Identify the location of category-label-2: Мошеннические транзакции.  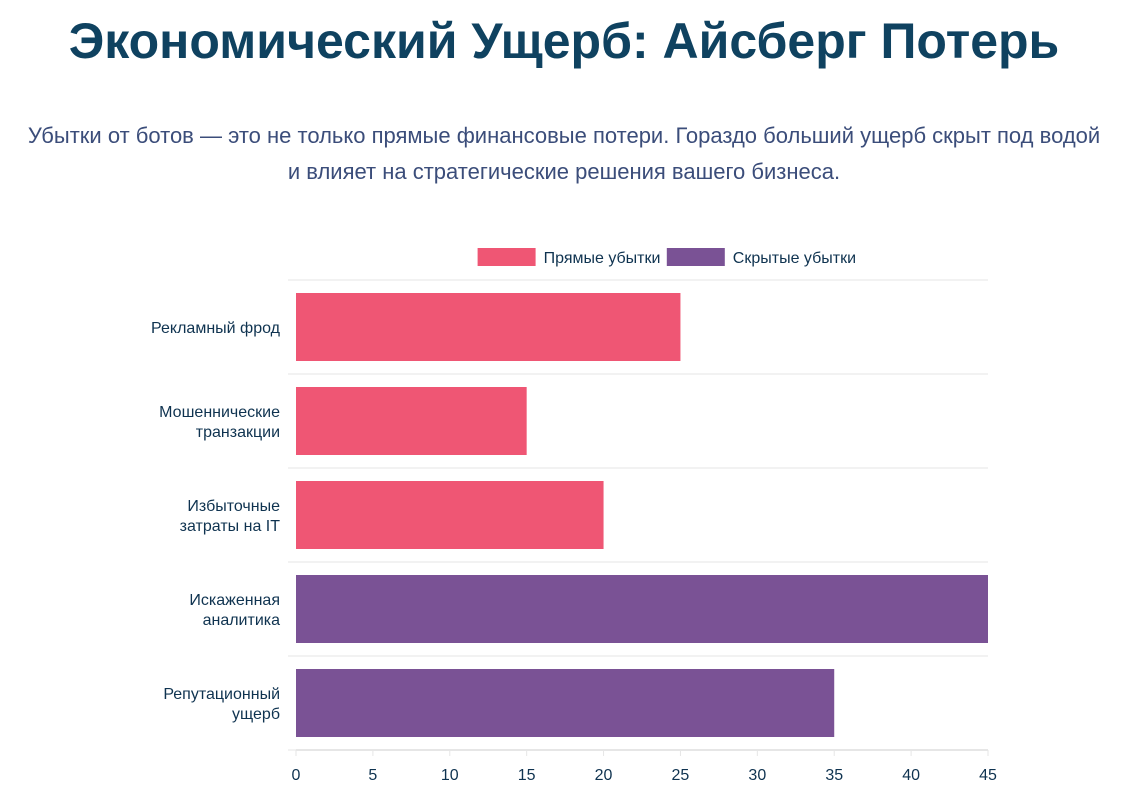
(219, 422).